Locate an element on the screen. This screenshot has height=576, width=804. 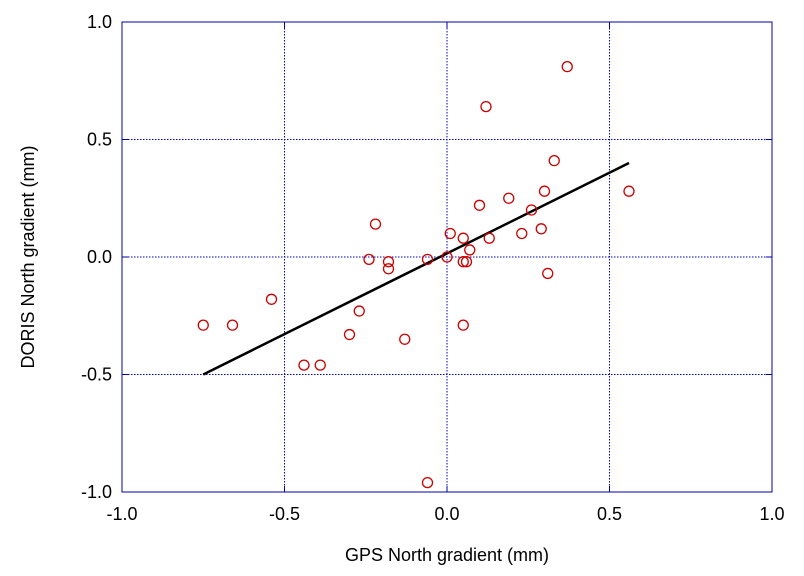
y-tick-labels: -1.0 -0.5 0.0 0.5 1.0 is located at coordinates (96, 257).